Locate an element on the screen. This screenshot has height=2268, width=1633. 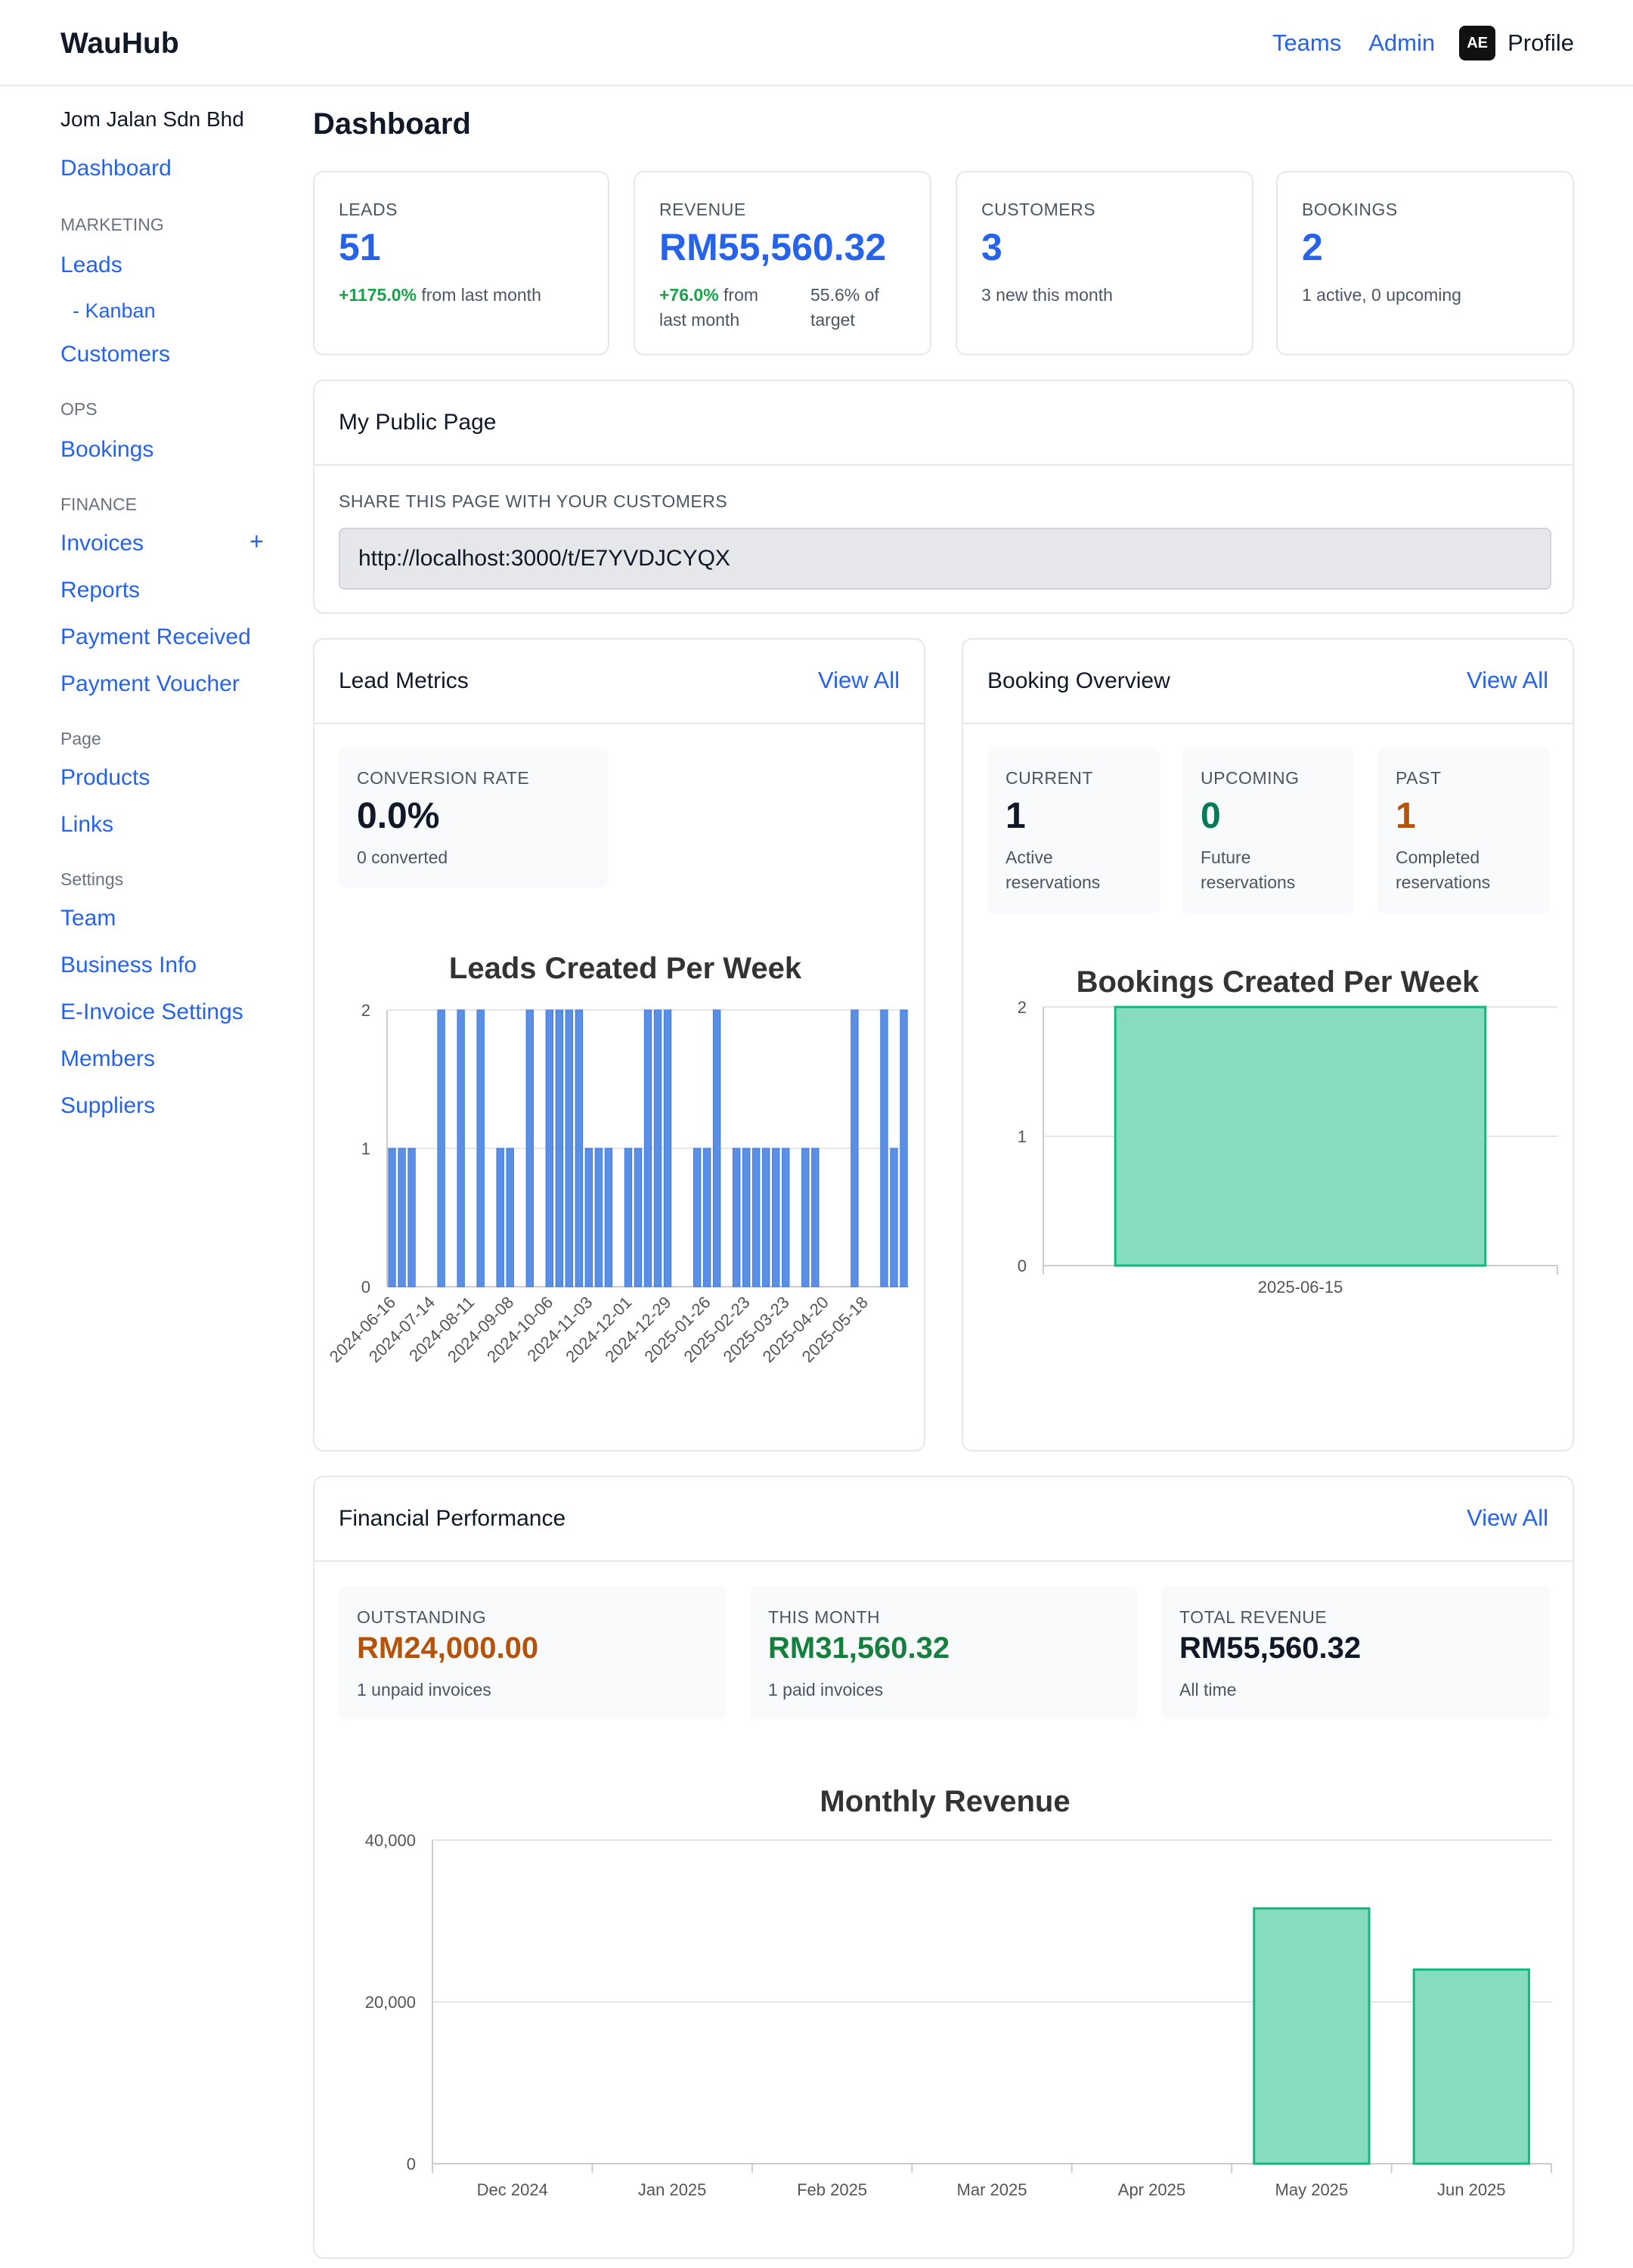
card-title: Lead Metrics is located at coordinates (404, 680).